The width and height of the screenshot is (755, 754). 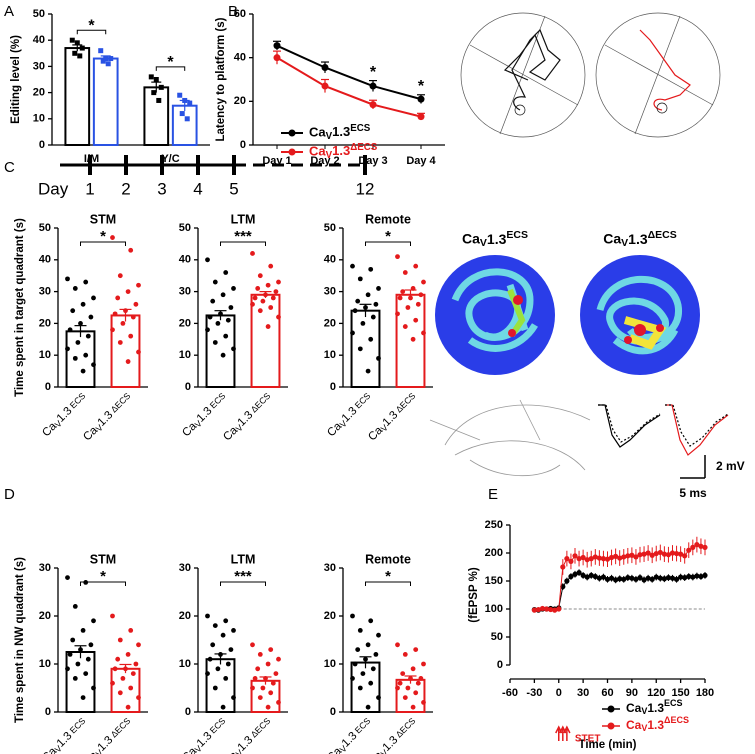 I want to click on scale-label: 5 ms, so click(x=693, y=493).